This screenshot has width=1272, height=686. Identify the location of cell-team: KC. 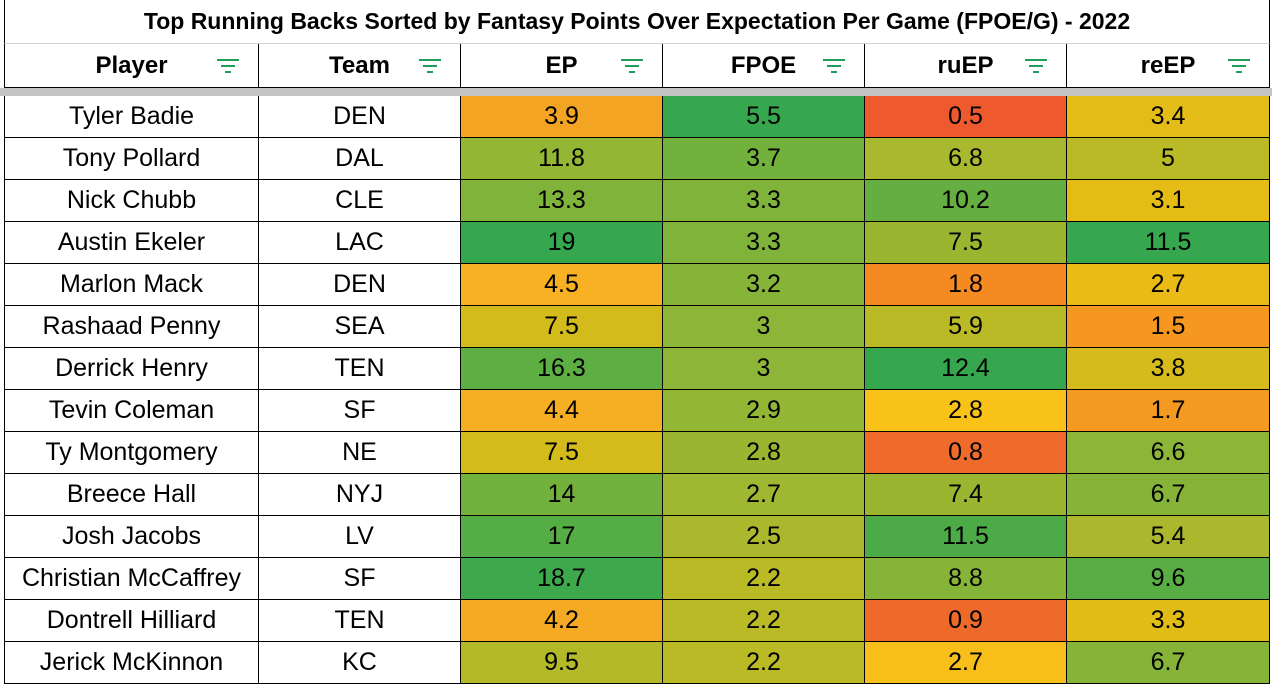
(359, 663).